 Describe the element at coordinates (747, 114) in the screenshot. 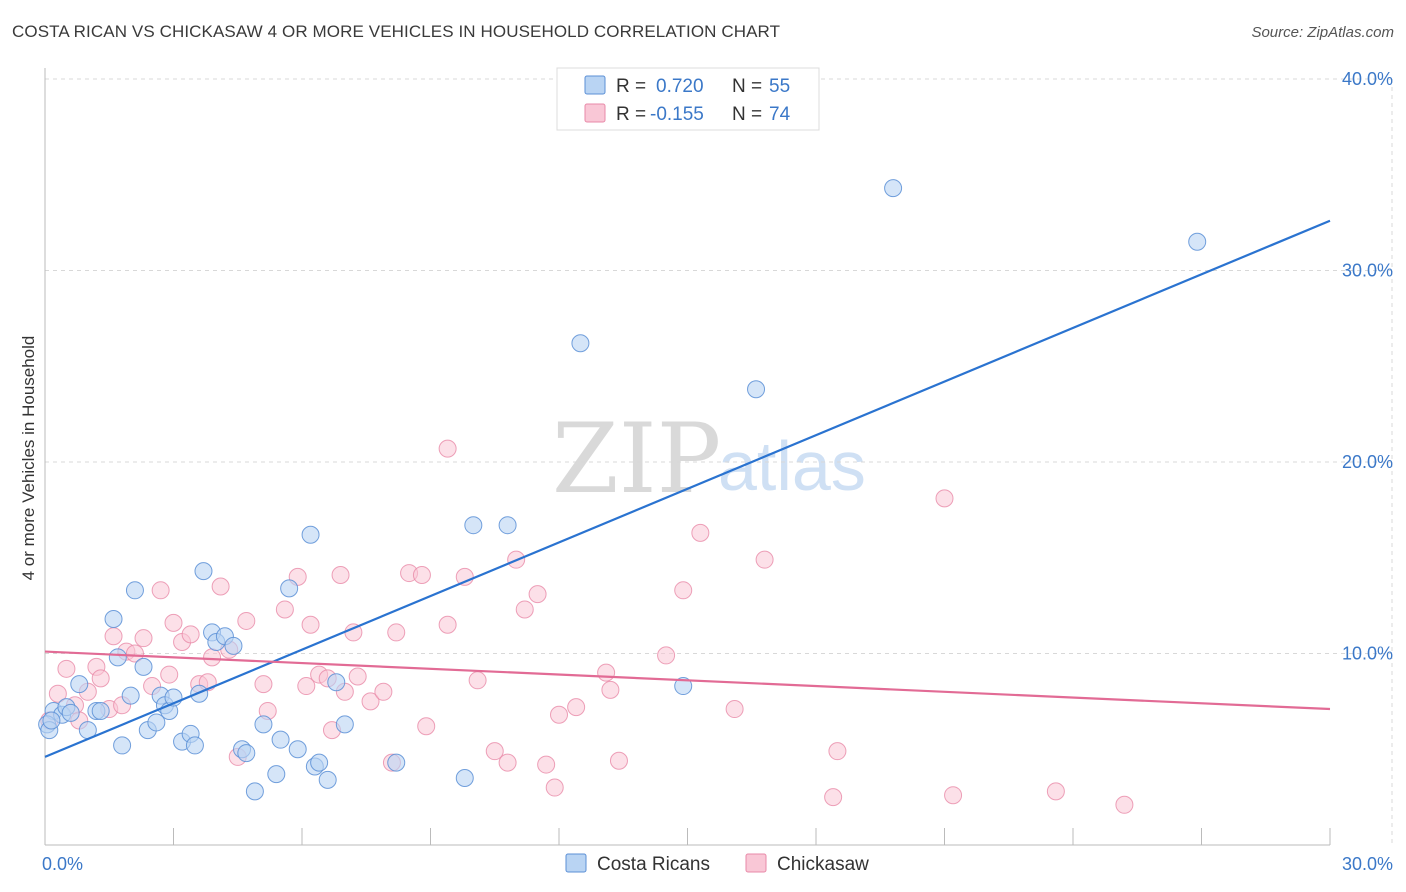

I see `legend-n-label-2: N =` at that location.